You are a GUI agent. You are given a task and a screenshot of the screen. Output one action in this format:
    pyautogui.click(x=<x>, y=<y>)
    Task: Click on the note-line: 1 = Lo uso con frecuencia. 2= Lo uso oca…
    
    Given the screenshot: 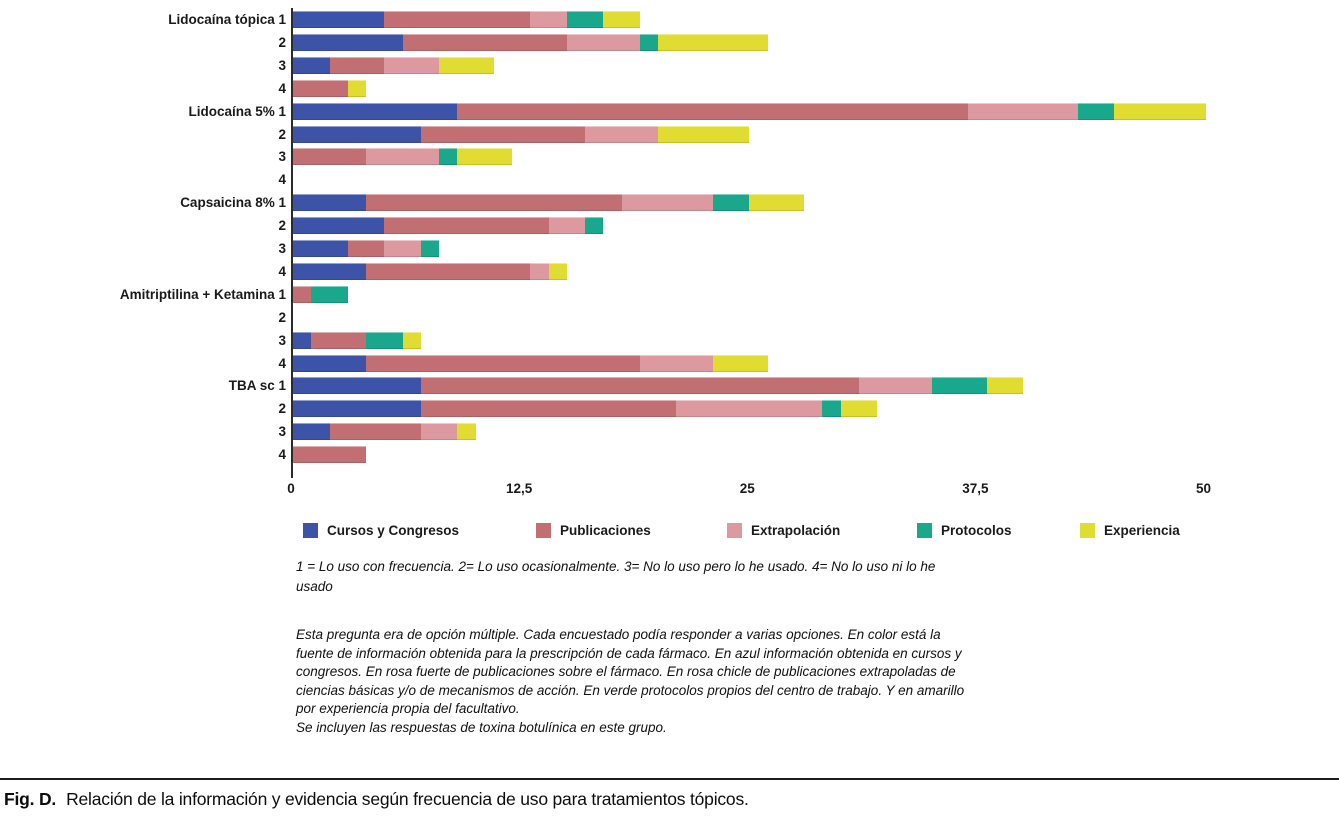 What is the action you would take?
    pyautogui.click(x=616, y=566)
    